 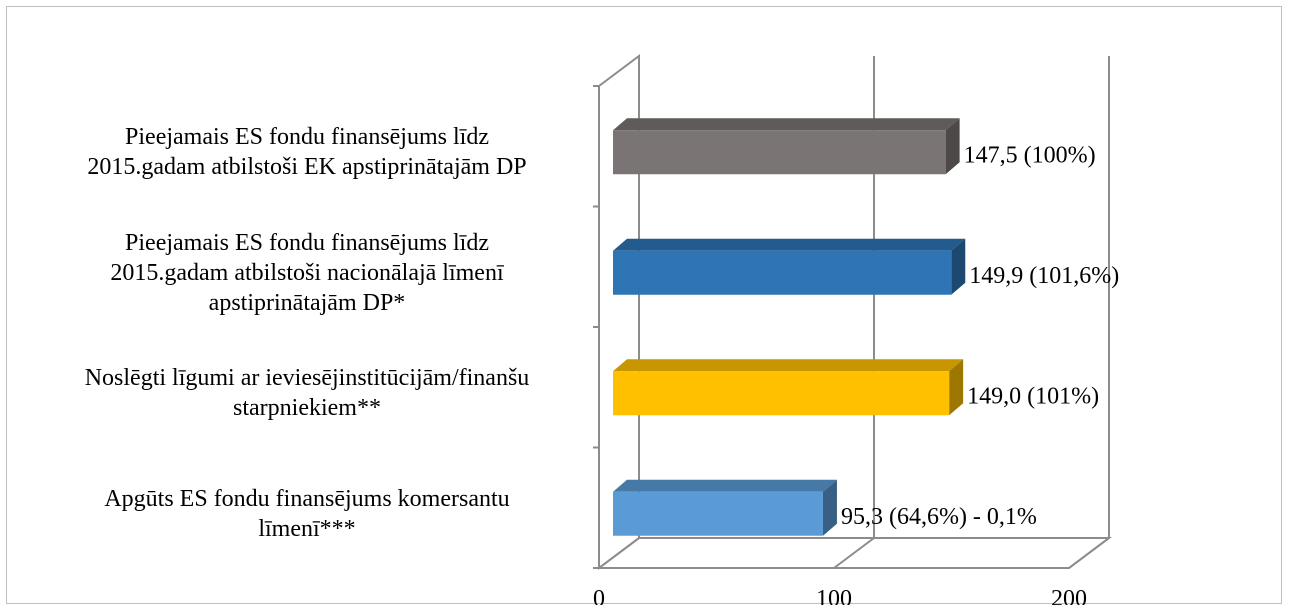 What do you see at coordinates (1069, 595) in the screenshot?
I see `x-tick-label-200: 200` at bounding box center [1069, 595].